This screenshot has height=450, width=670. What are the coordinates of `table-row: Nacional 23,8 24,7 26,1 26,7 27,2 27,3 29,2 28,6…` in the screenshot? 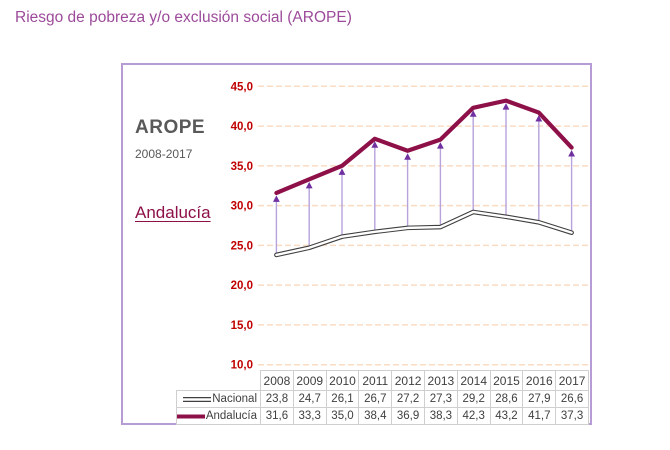 It's located at (382, 399).